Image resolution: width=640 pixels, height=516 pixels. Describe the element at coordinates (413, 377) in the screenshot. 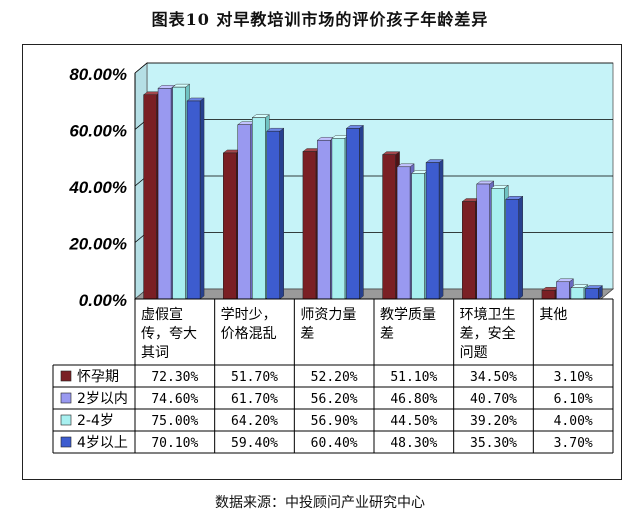

I see `data-label: 51.10%` at that location.